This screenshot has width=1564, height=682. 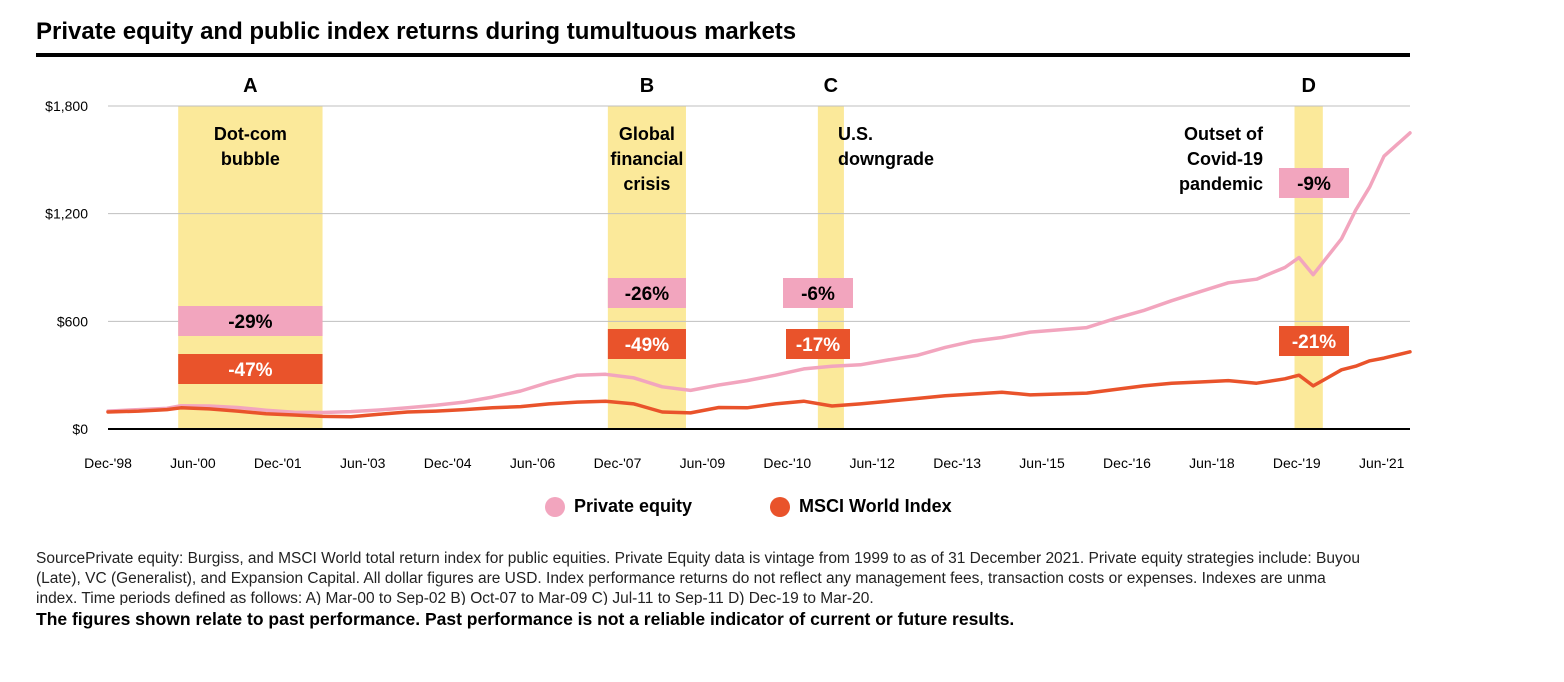 I want to click on x-tick-label: Dec-'19, so click(x=1297, y=463).